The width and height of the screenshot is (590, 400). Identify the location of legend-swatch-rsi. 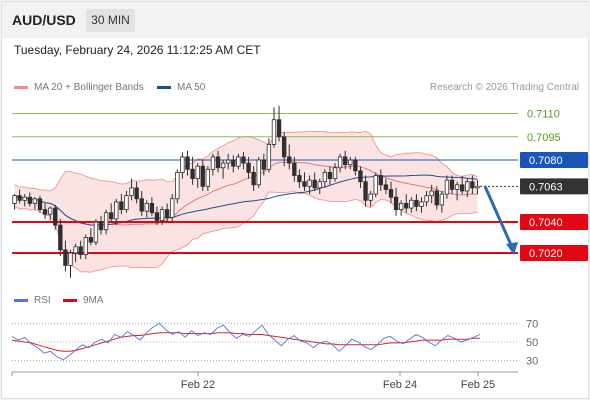
(21, 300).